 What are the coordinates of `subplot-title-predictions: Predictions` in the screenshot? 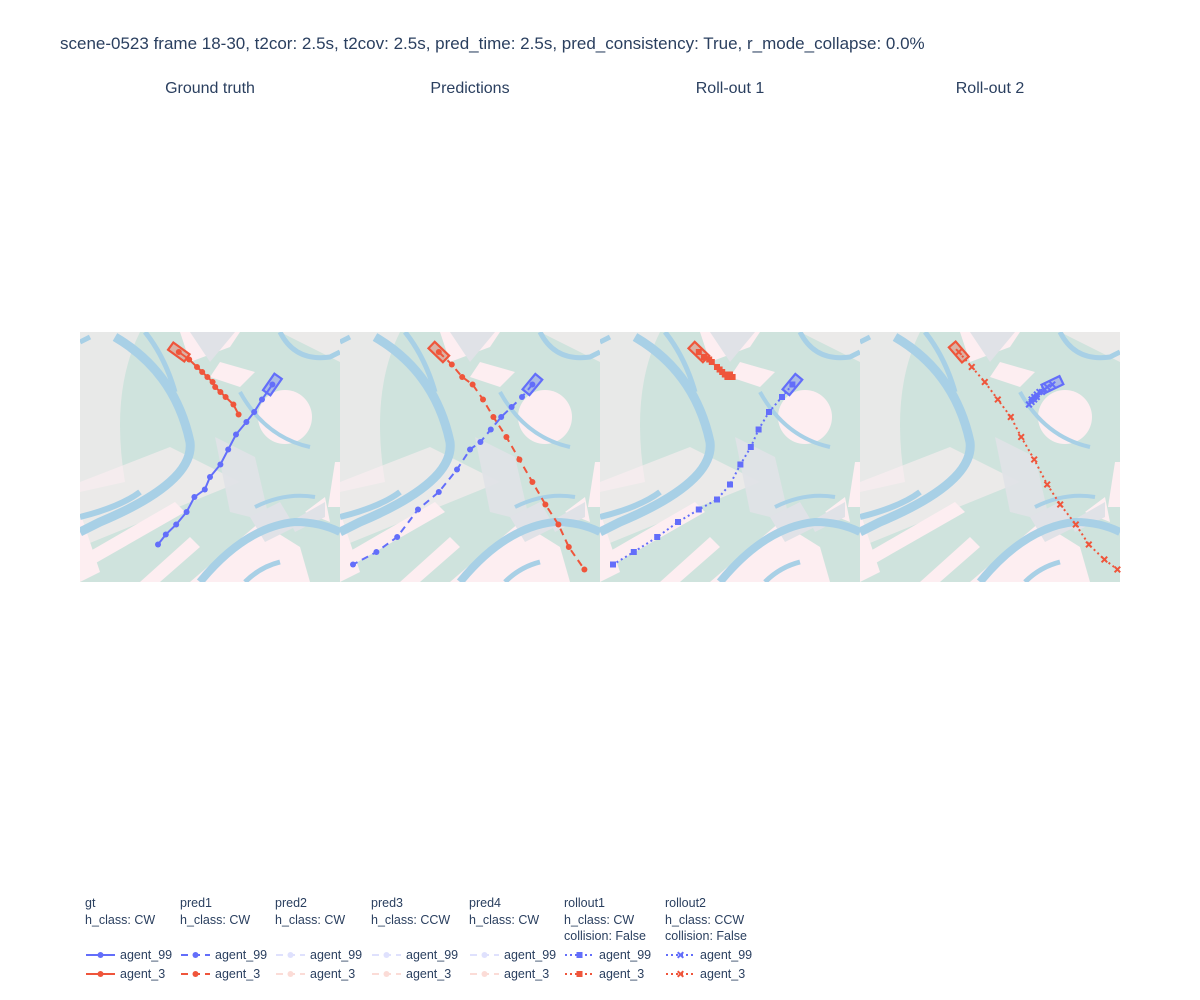 It's located at (470, 88).